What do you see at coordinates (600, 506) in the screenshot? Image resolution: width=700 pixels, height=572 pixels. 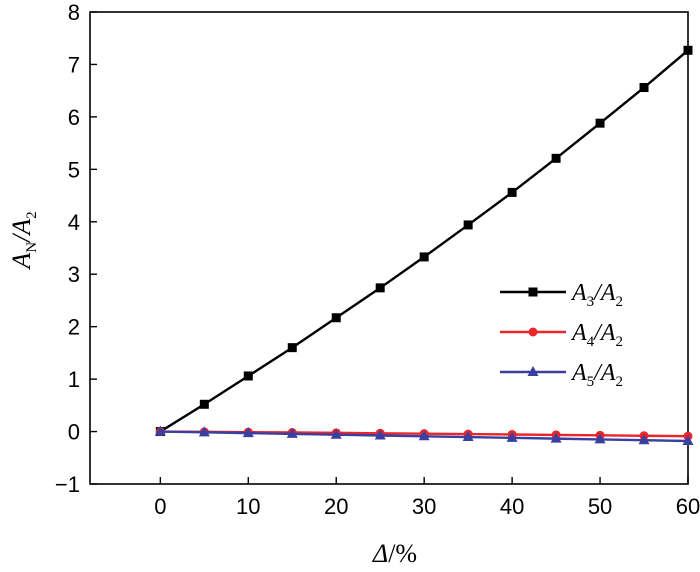 I see `x-tick-label: 50` at bounding box center [600, 506].